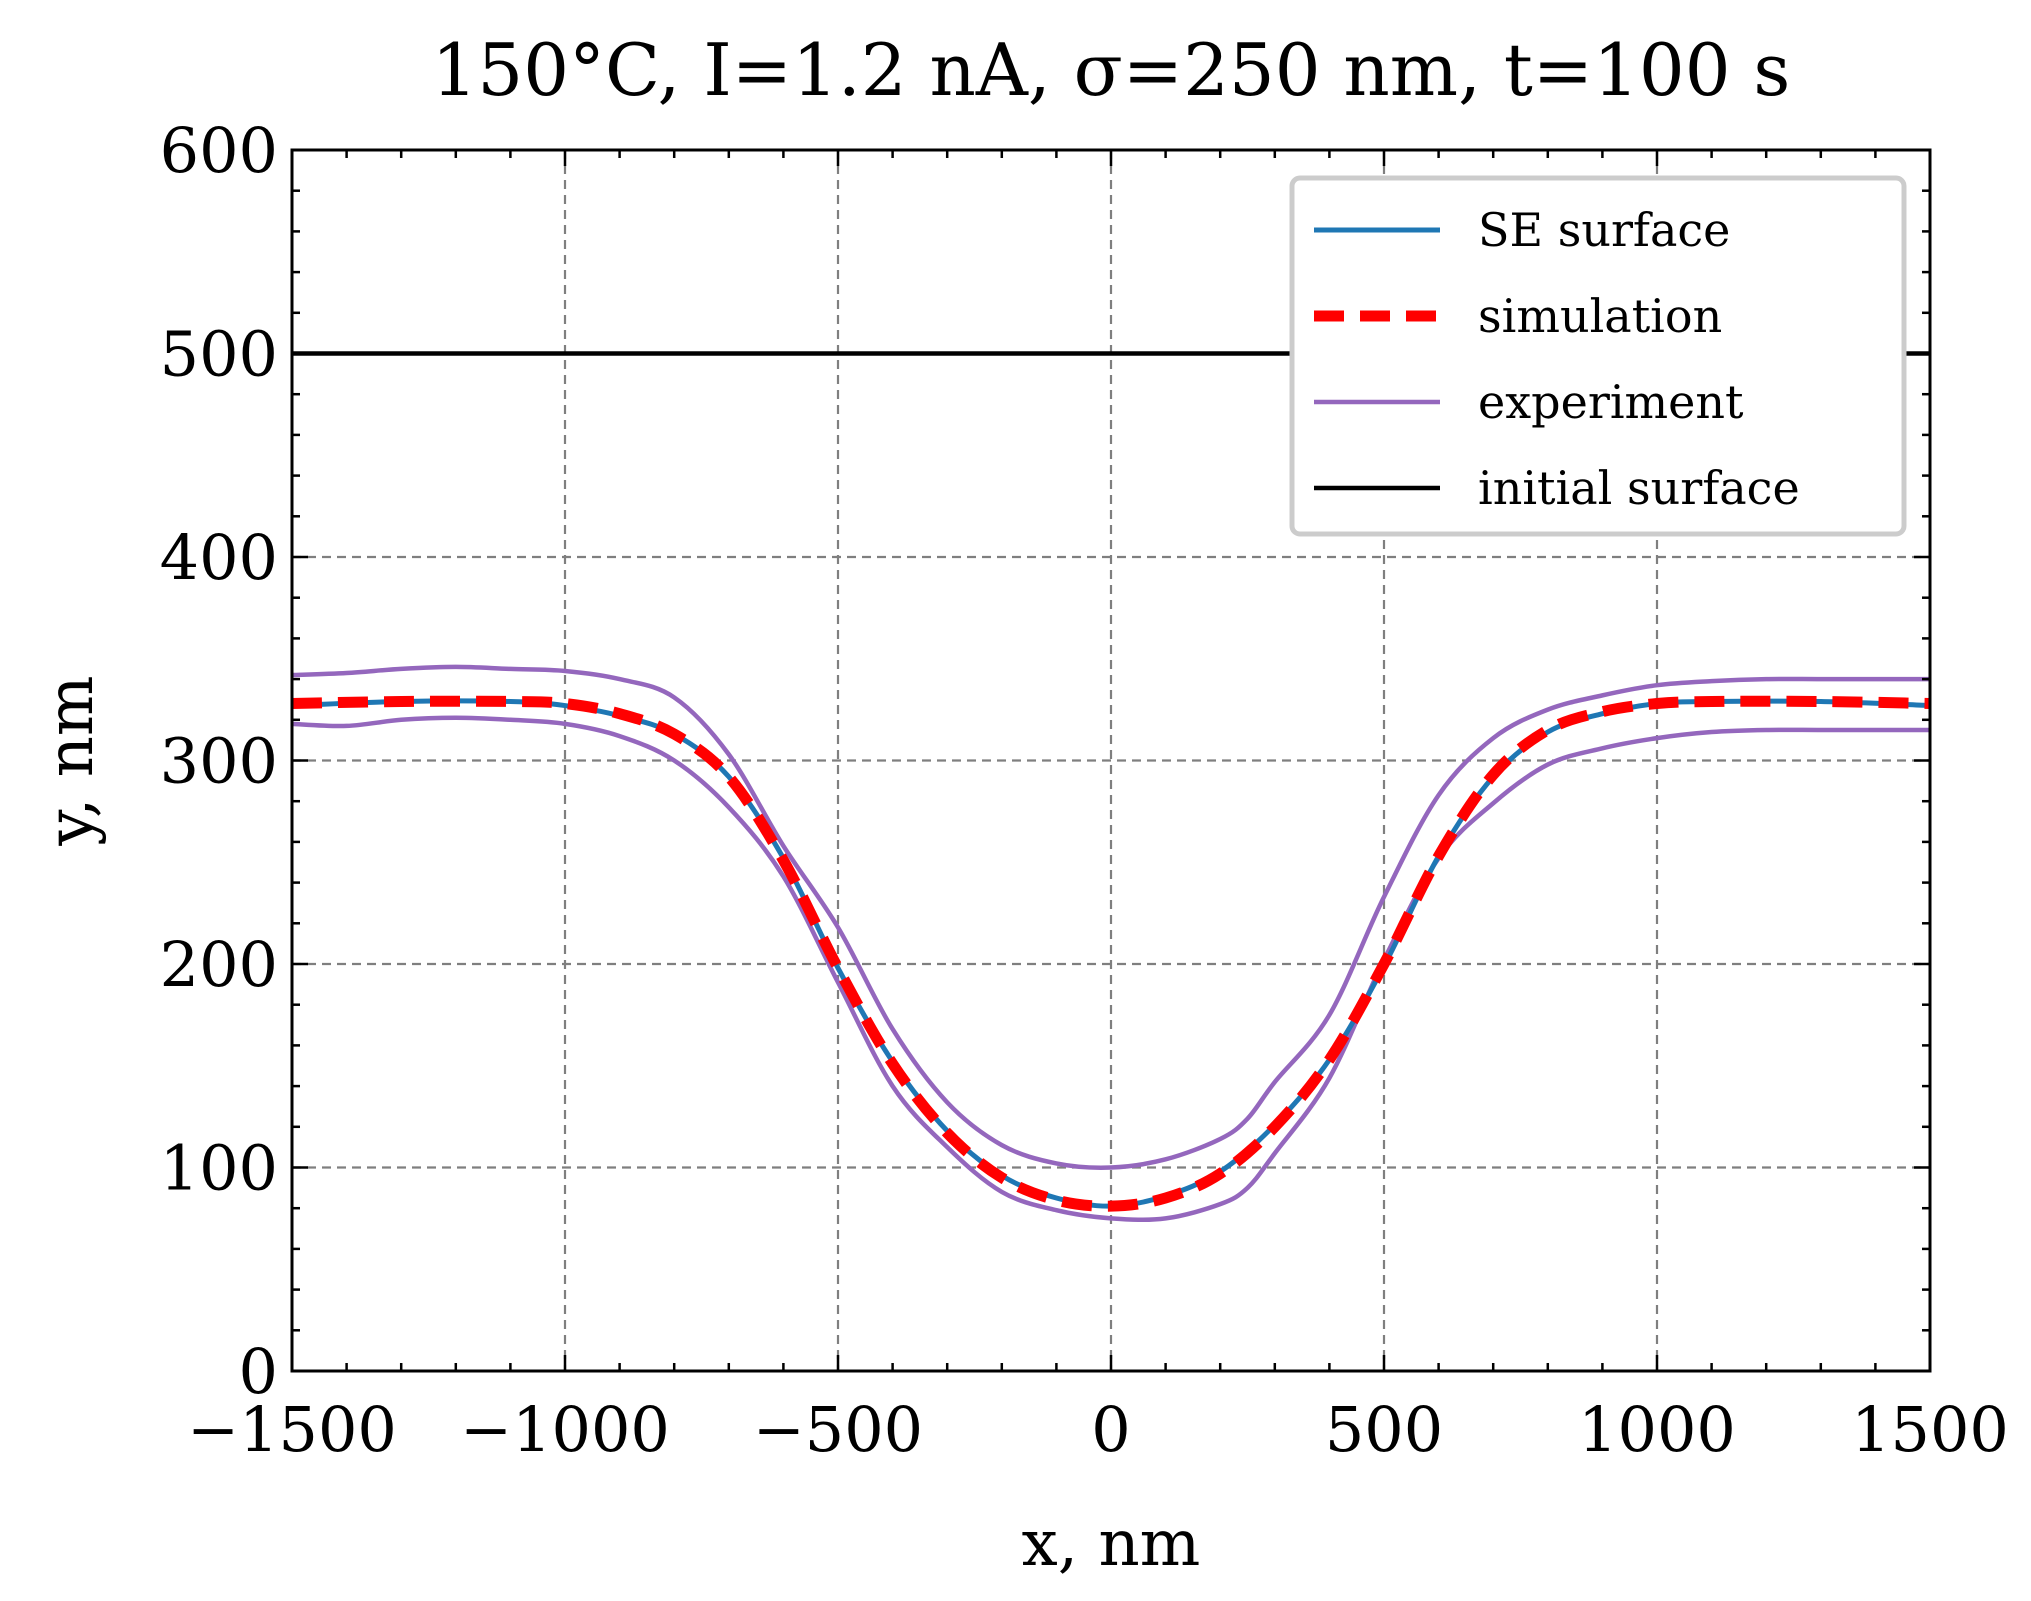  Describe the element at coordinates (219, 964) in the screenshot. I see `y-tick-label: 200` at that location.